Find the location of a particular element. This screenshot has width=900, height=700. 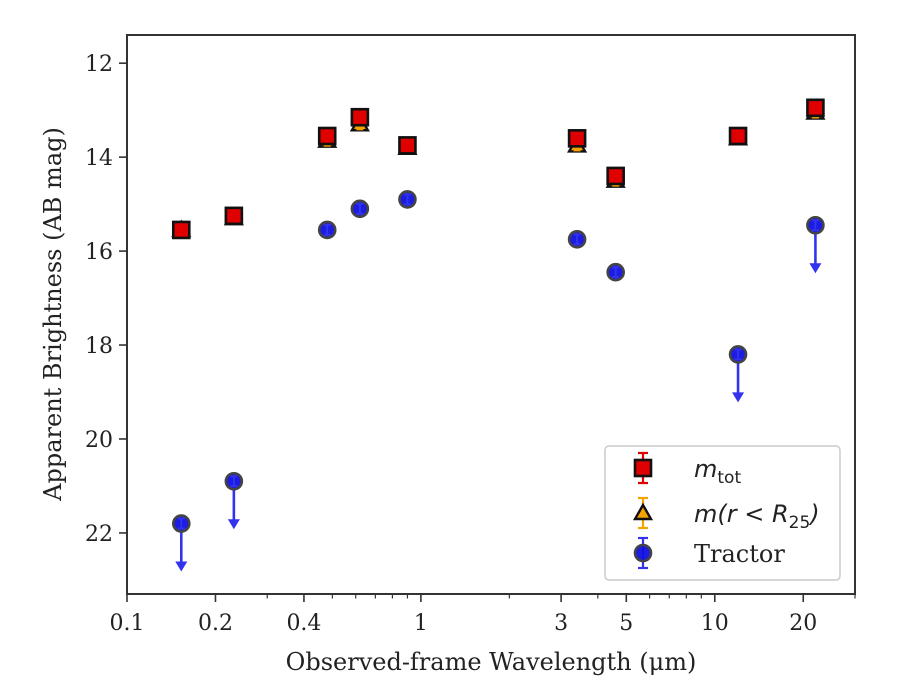

y-tick-label: 16 is located at coordinates (99, 252).